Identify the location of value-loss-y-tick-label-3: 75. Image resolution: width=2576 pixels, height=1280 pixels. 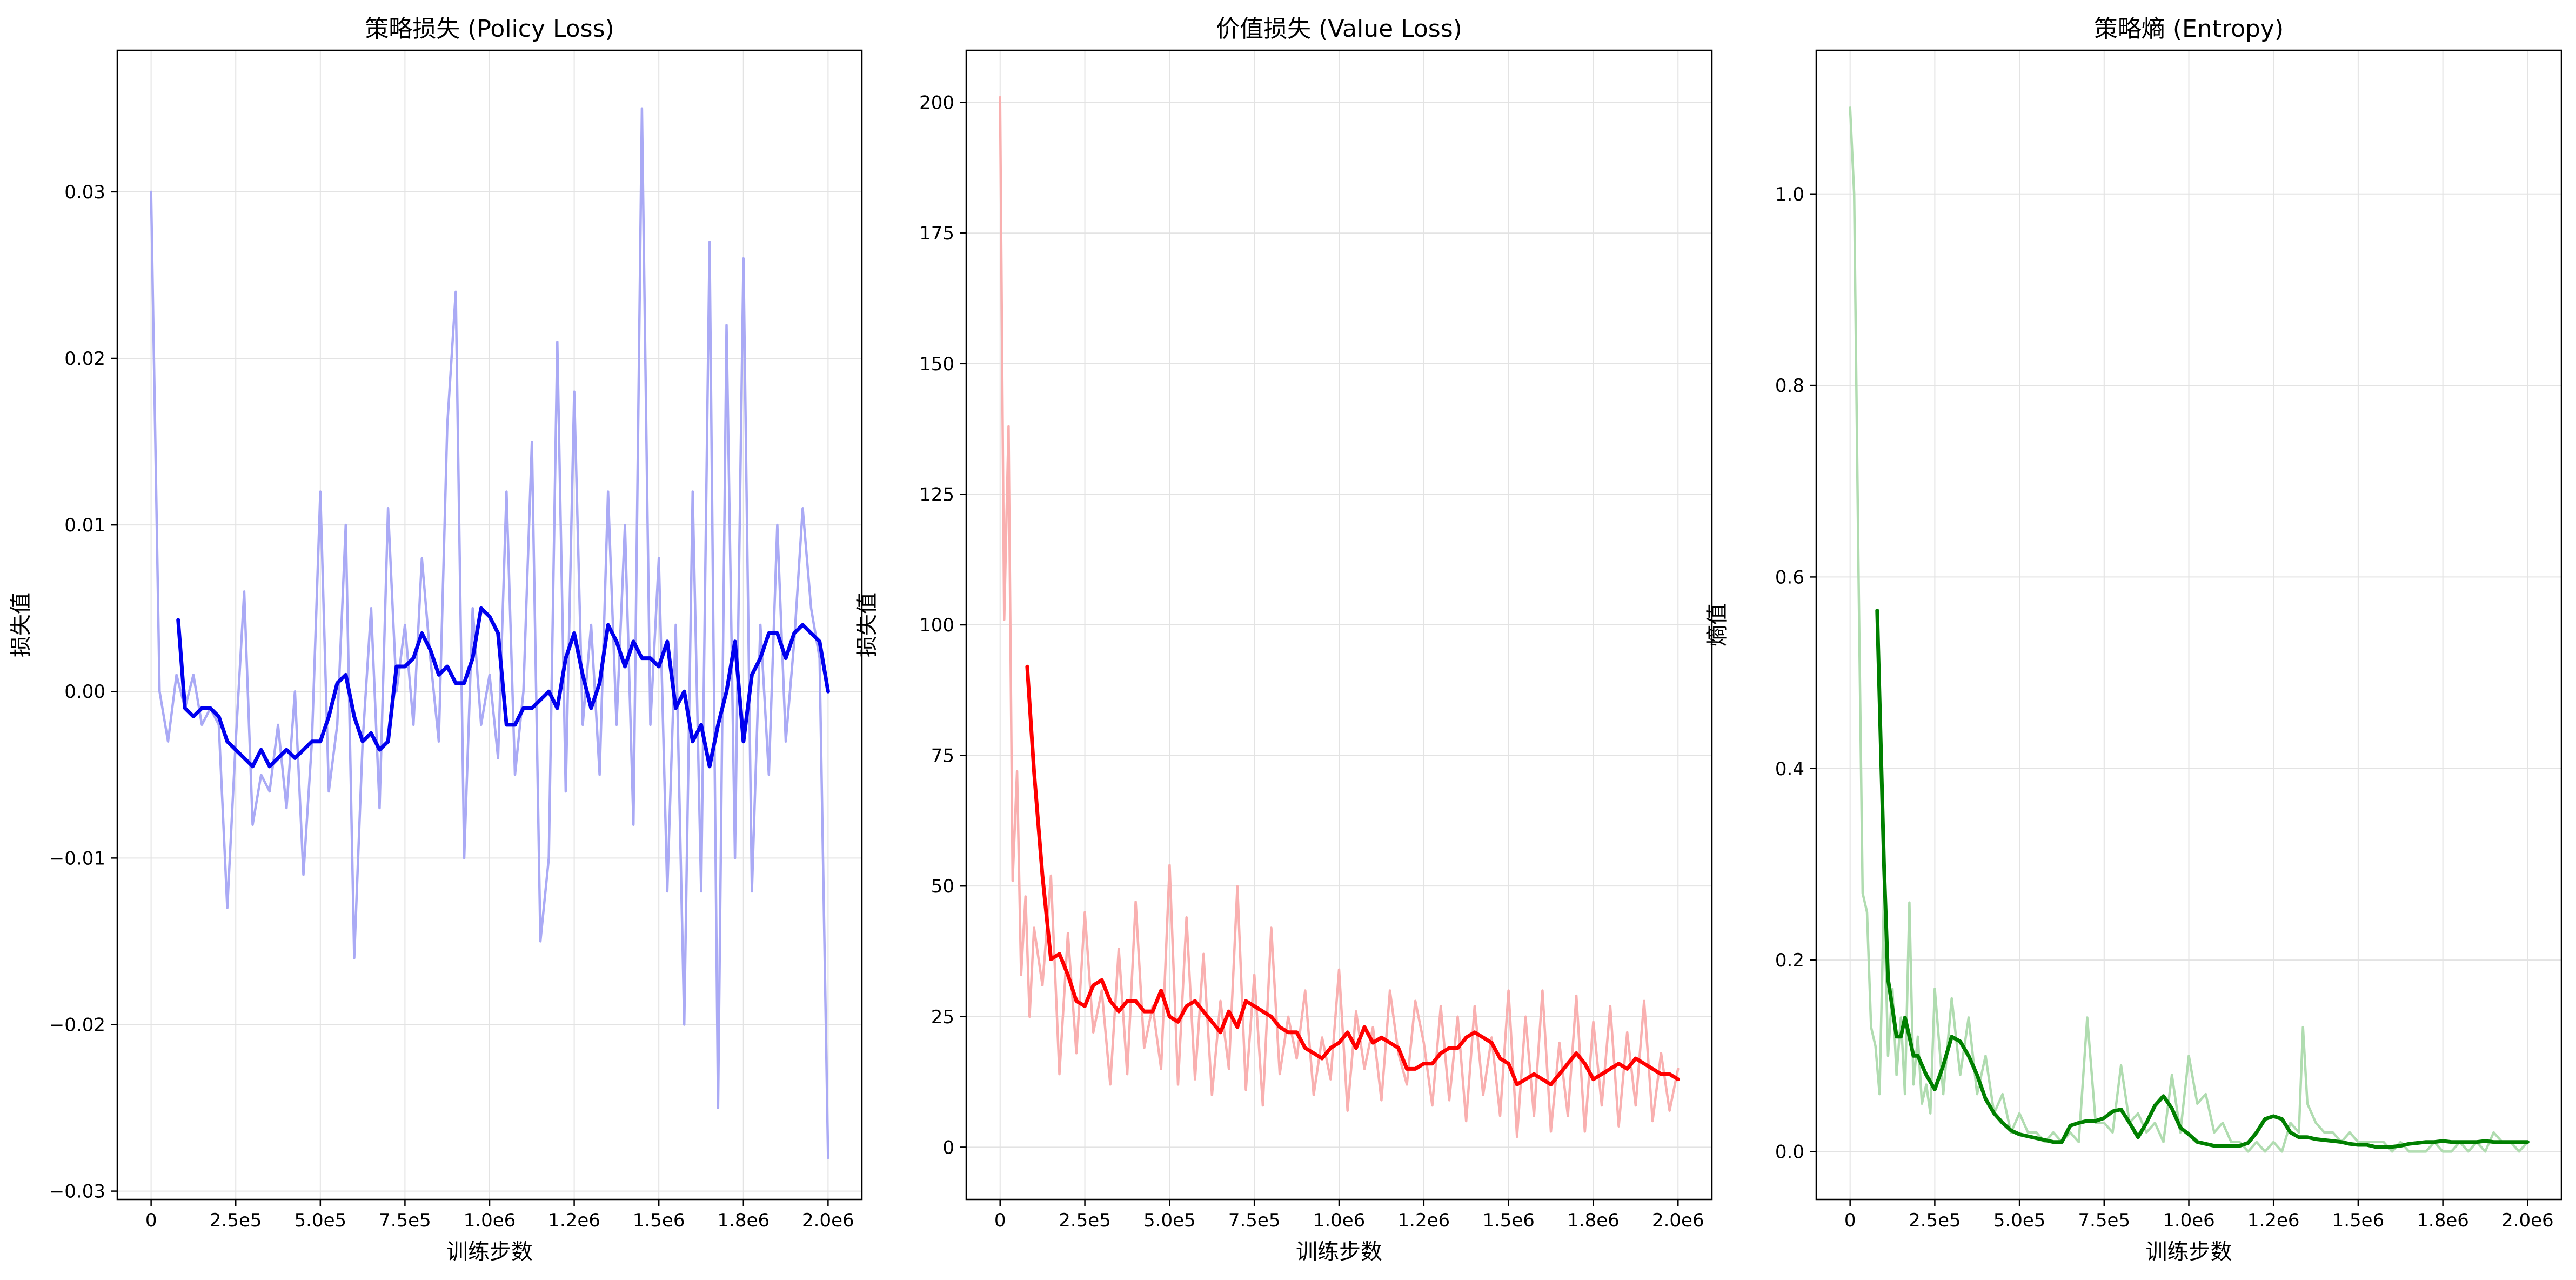
(943, 756).